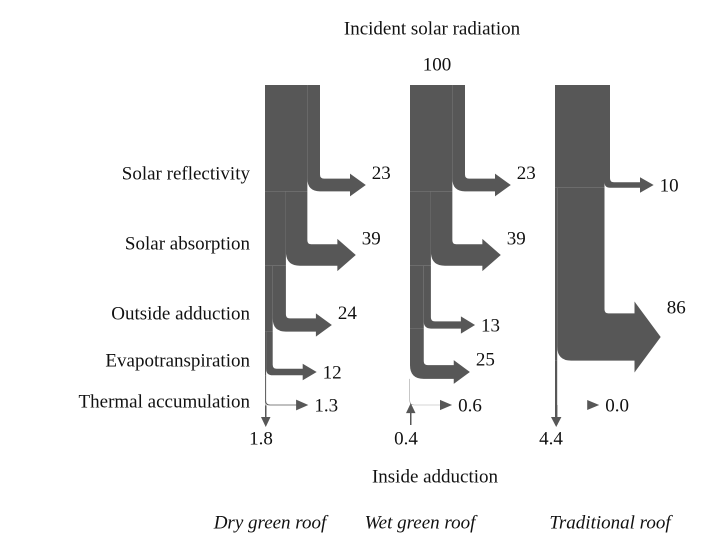  Describe the element at coordinates (435, 476) in the screenshot. I see `bottom-label: Inside adduction` at that location.